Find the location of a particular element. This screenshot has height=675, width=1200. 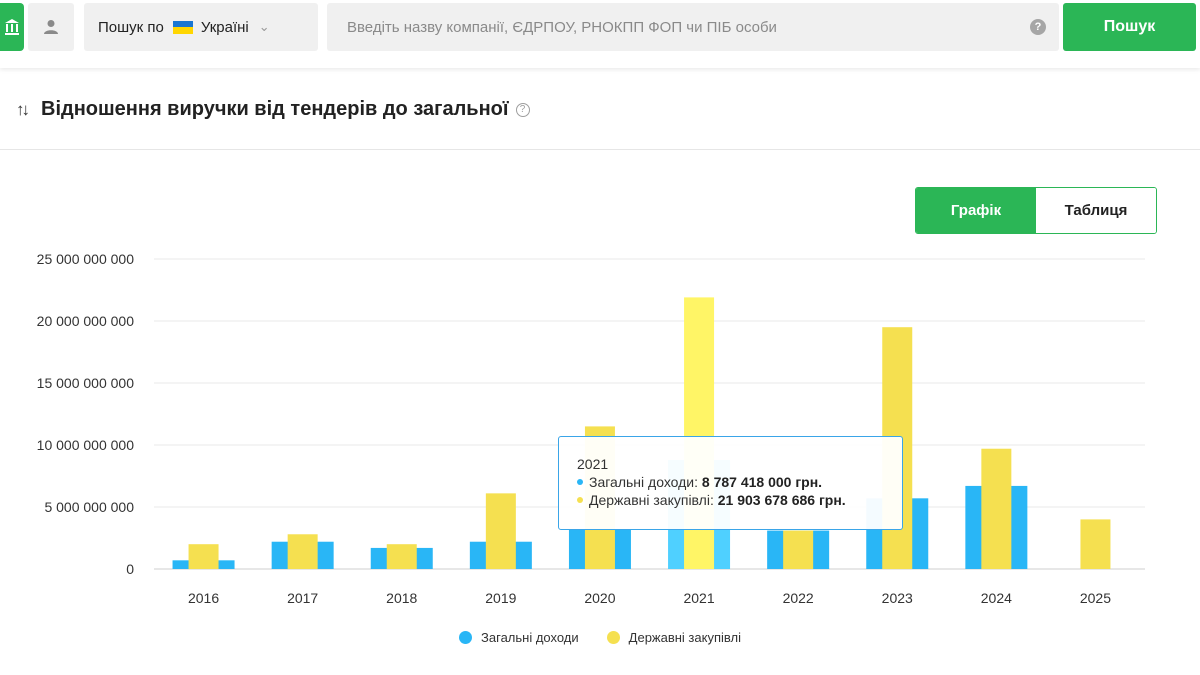

tooltip-procurement-value: 21 903 678 686 грн. is located at coordinates (781, 500).